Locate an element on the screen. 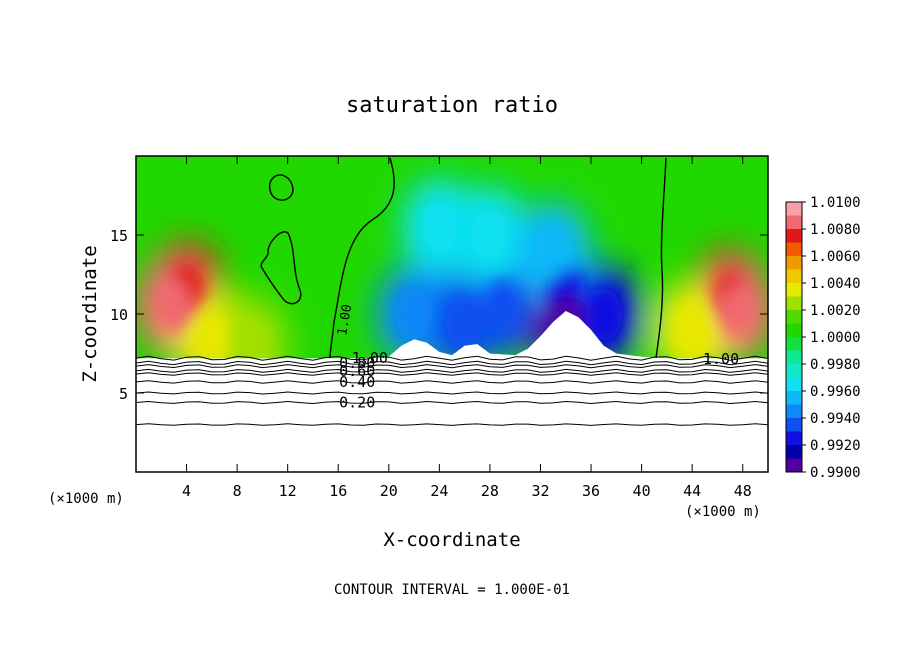  y-tick-label: 15 is located at coordinates (119, 236).